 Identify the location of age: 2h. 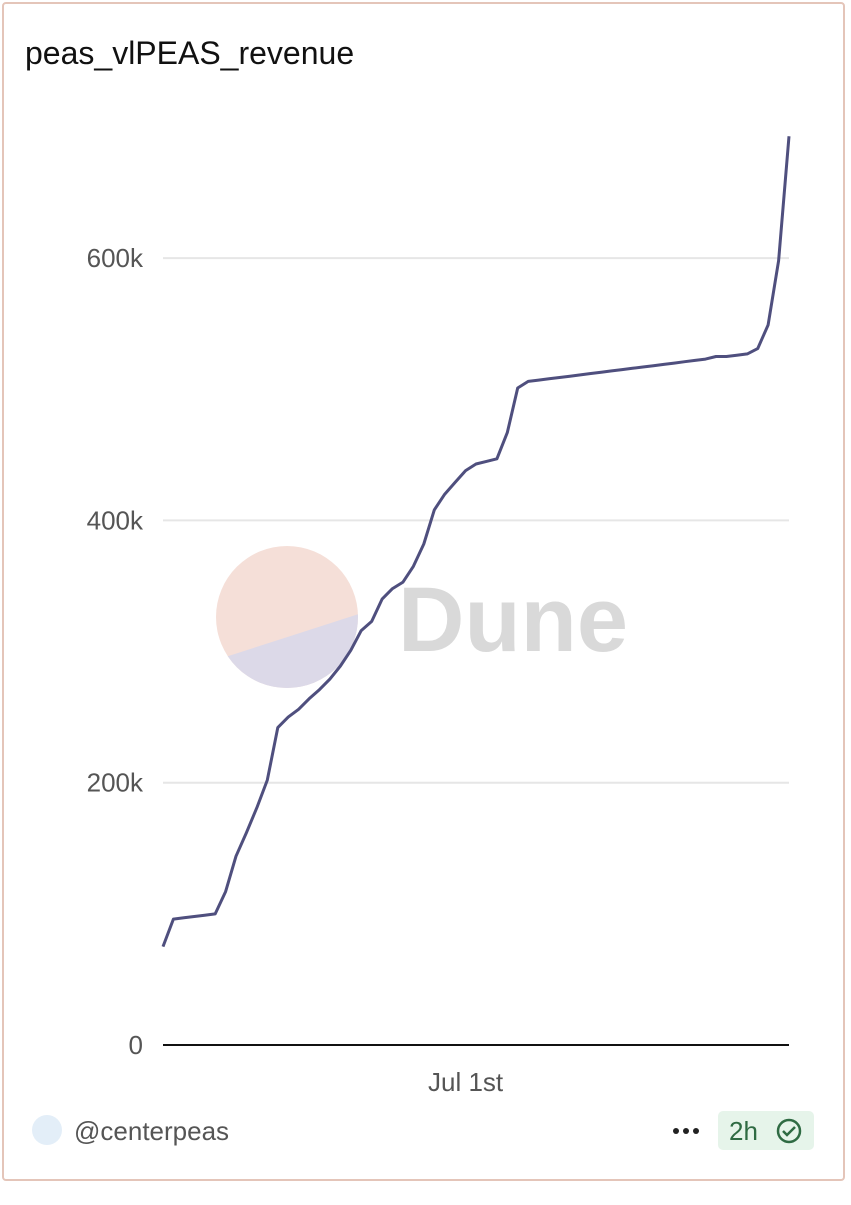
(743, 1131).